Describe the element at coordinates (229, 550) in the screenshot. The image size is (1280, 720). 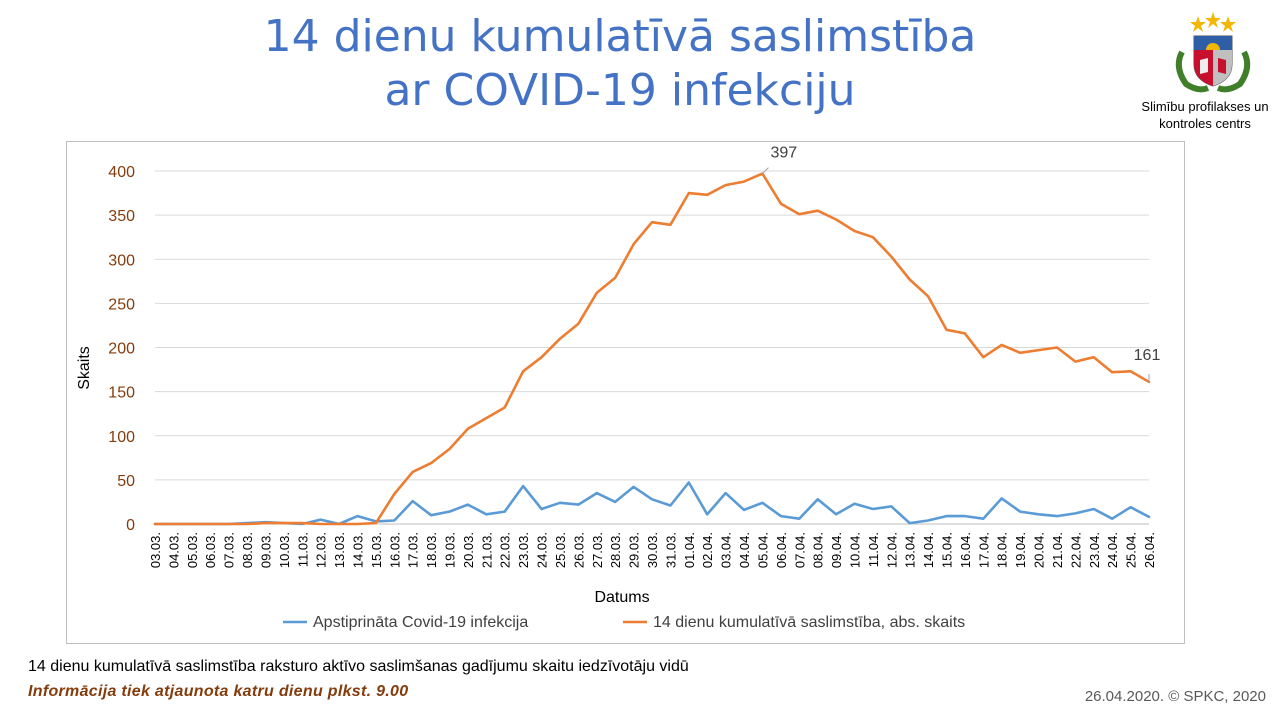
I see `x-tick-label: 07.03.` at that location.